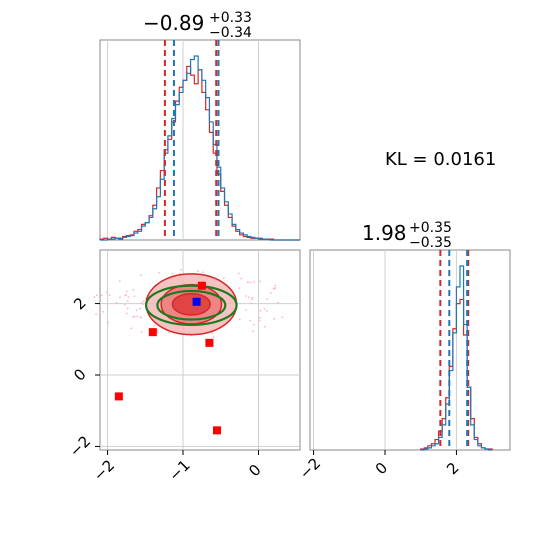 This screenshot has height=550, width=550. What do you see at coordinates (410, 350) in the screenshot?
I see `hist-y-frame` at bounding box center [410, 350].